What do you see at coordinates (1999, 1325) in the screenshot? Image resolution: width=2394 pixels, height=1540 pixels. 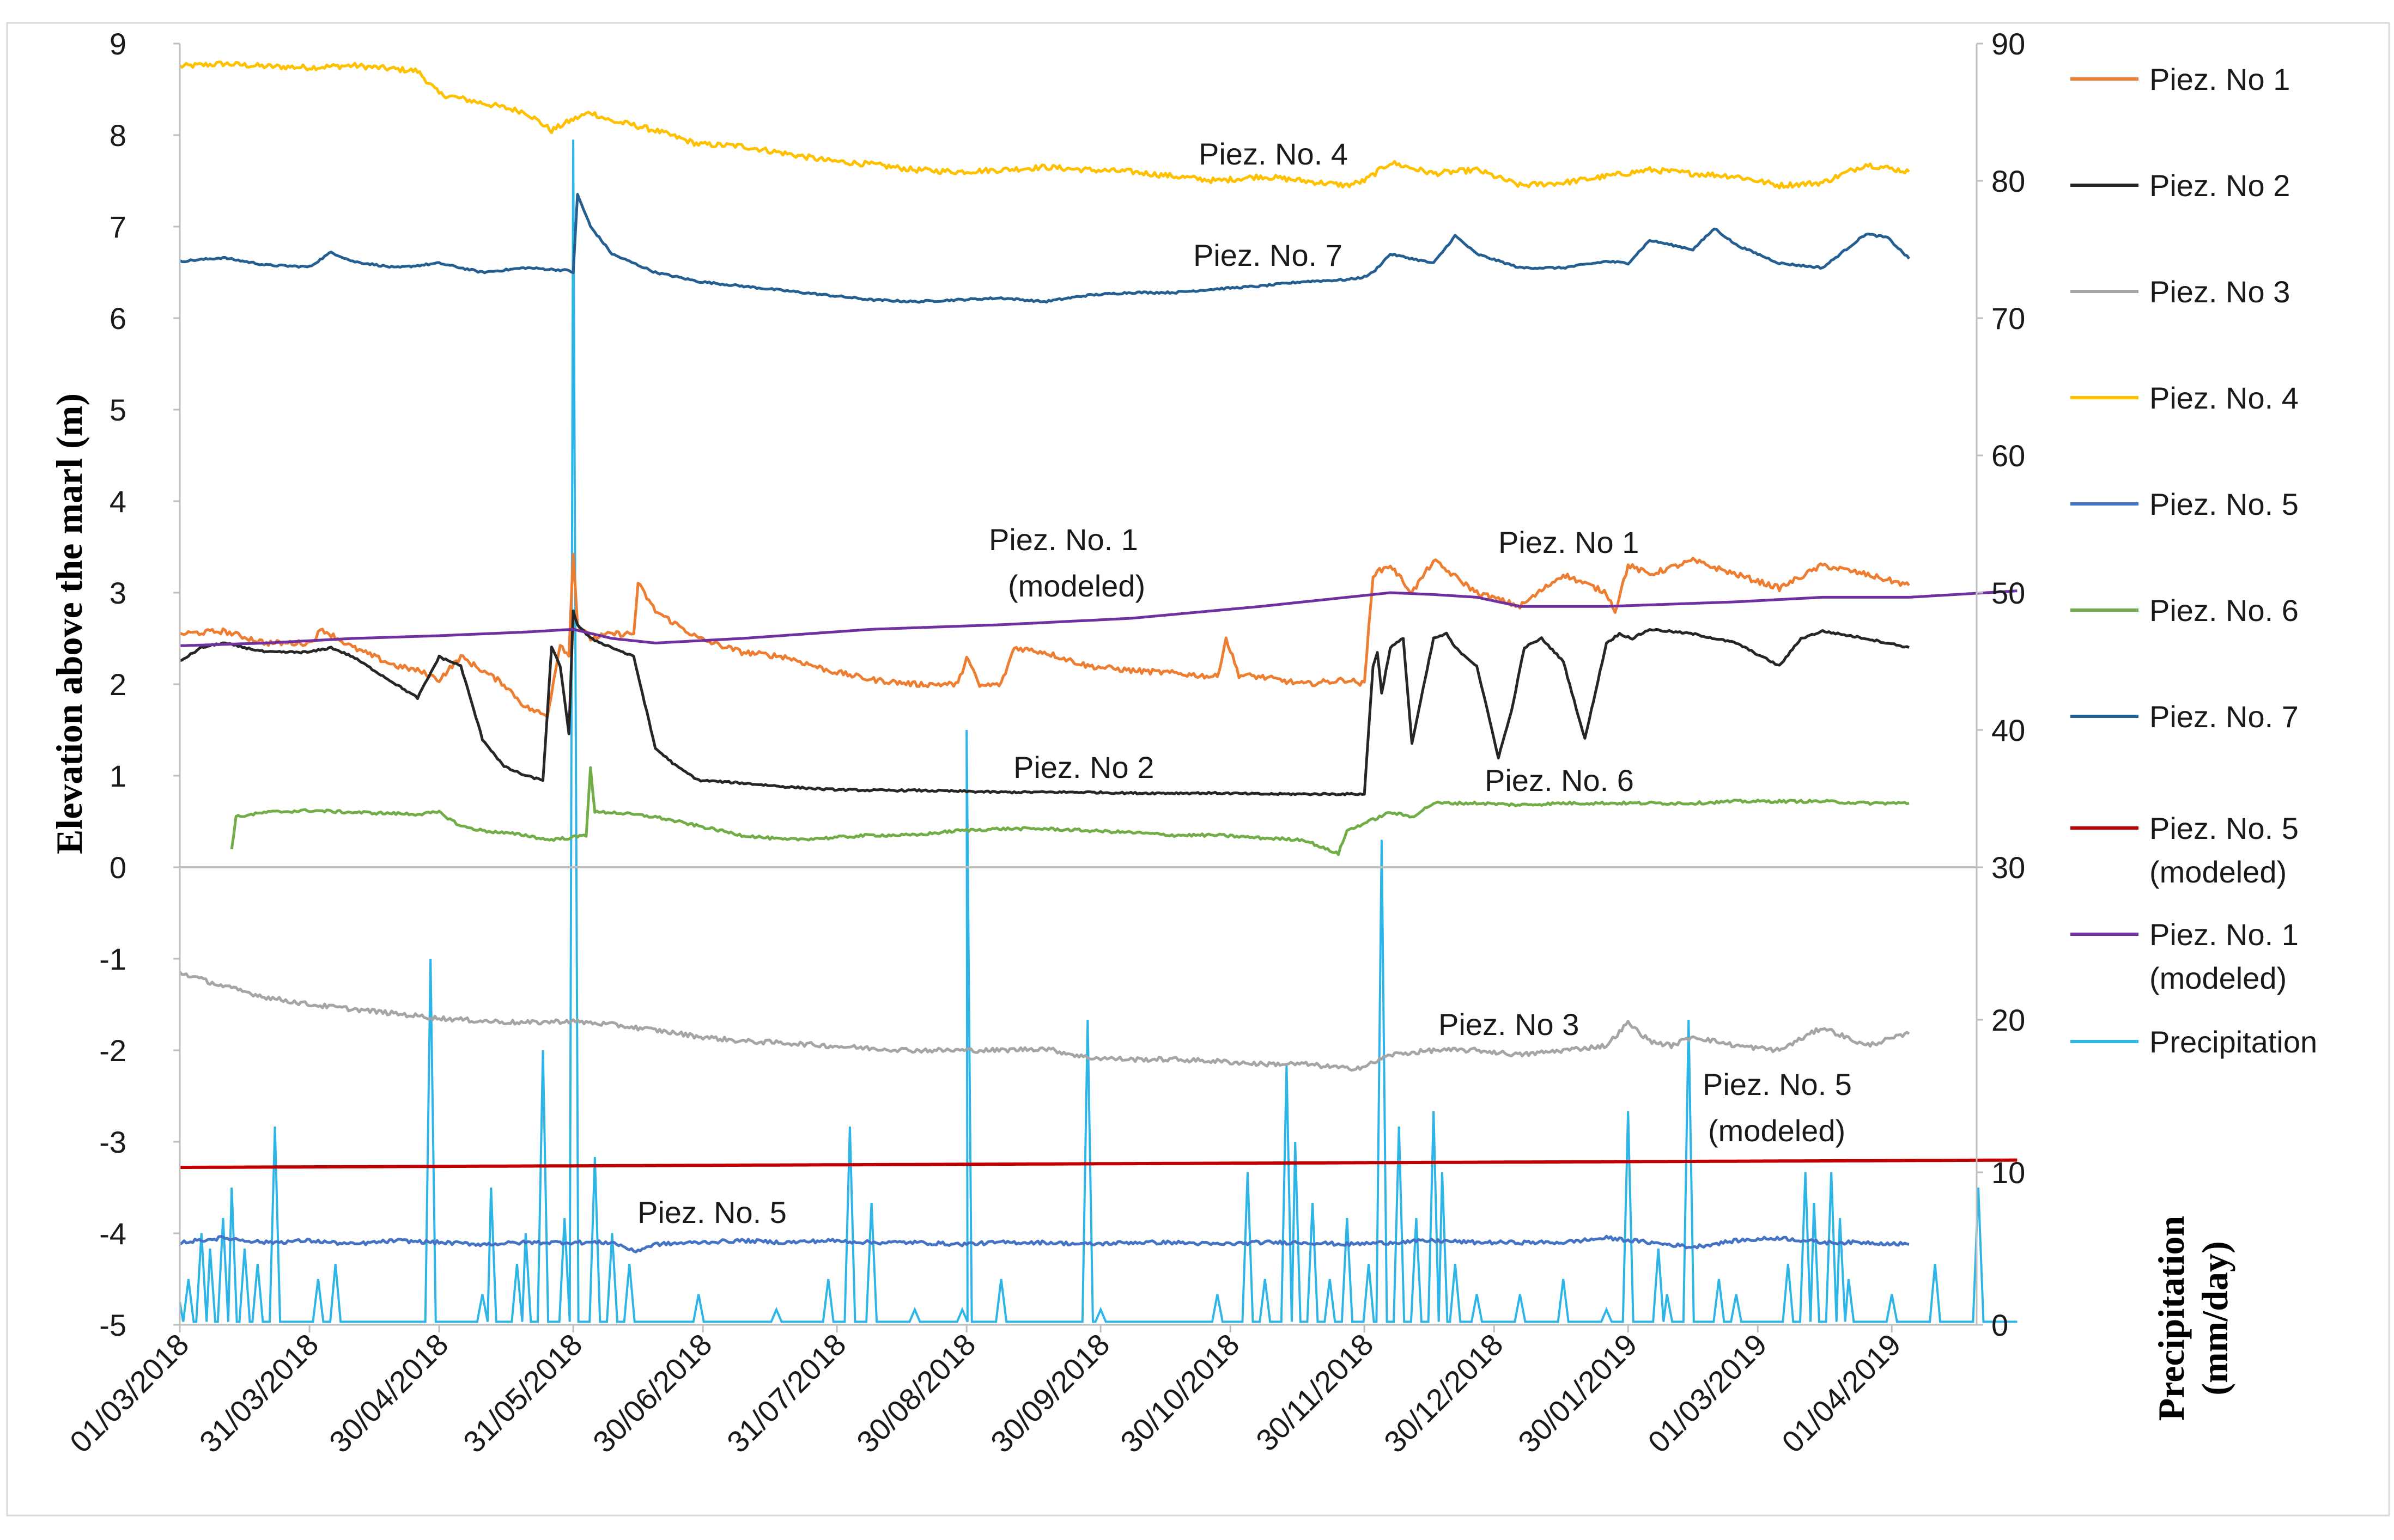 I see `right-tick-label: 0` at bounding box center [1999, 1325].